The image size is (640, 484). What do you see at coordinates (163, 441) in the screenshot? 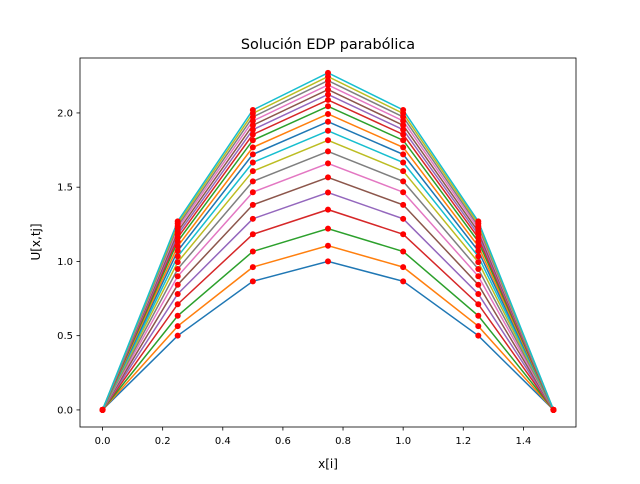
I see `x-tick-label: 0.2` at bounding box center [163, 441].